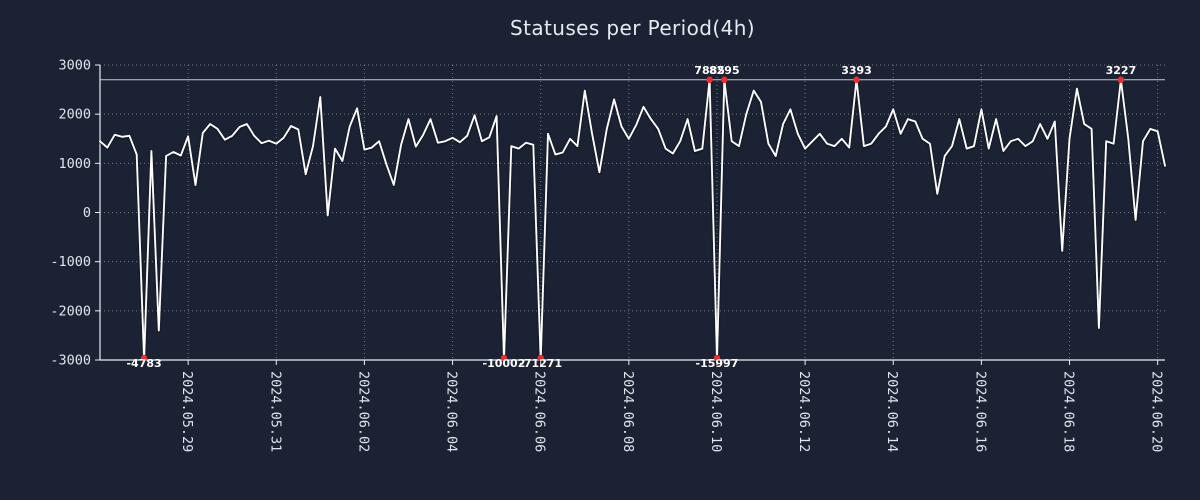 This screenshot has height=500, width=1200. What do you see at coordinates (1157, 411) in the screenshot?
I see `x-tick-label: 2024.06.20` at bounding box center [1157, 411].